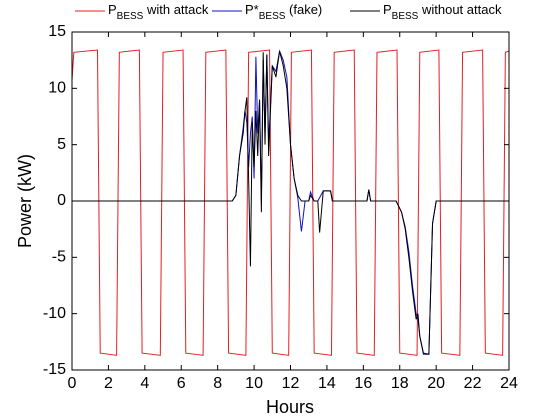  Describe the element at coordinates (252, 9) in the screenshot. I see `legend-label-part: P*` at that location.